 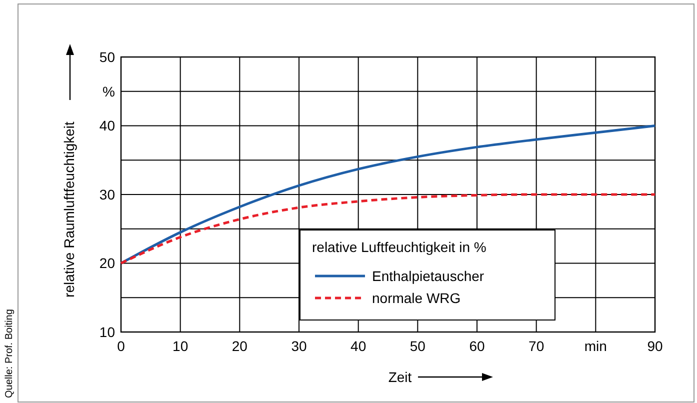 What do you see at coordinates (9, 353) in the screenshot?
I see `source-note: Quelle: Prof. Boiting` at bounding box center [9, 353].